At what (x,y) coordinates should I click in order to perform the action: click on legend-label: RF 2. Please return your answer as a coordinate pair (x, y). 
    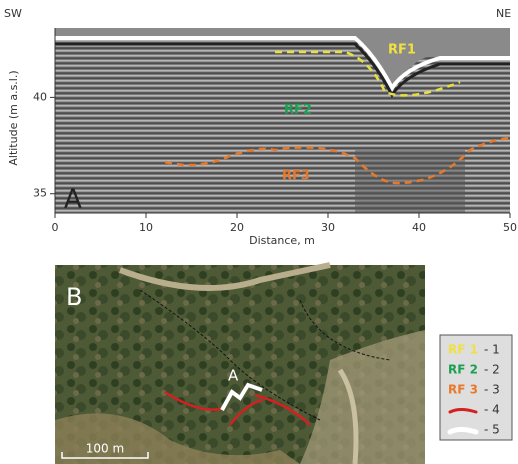
    Looking at the image, I should click on (463, 370).